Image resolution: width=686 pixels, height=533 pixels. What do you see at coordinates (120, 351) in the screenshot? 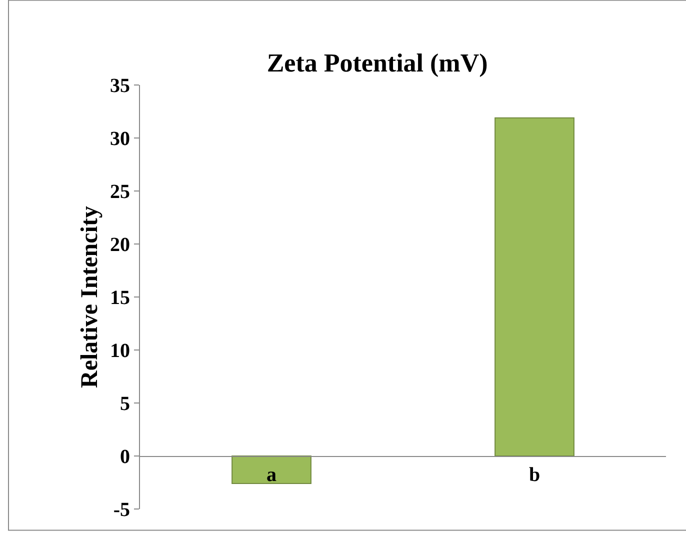
I see `y-tick-label: 10` at bounding box center [120, 351].